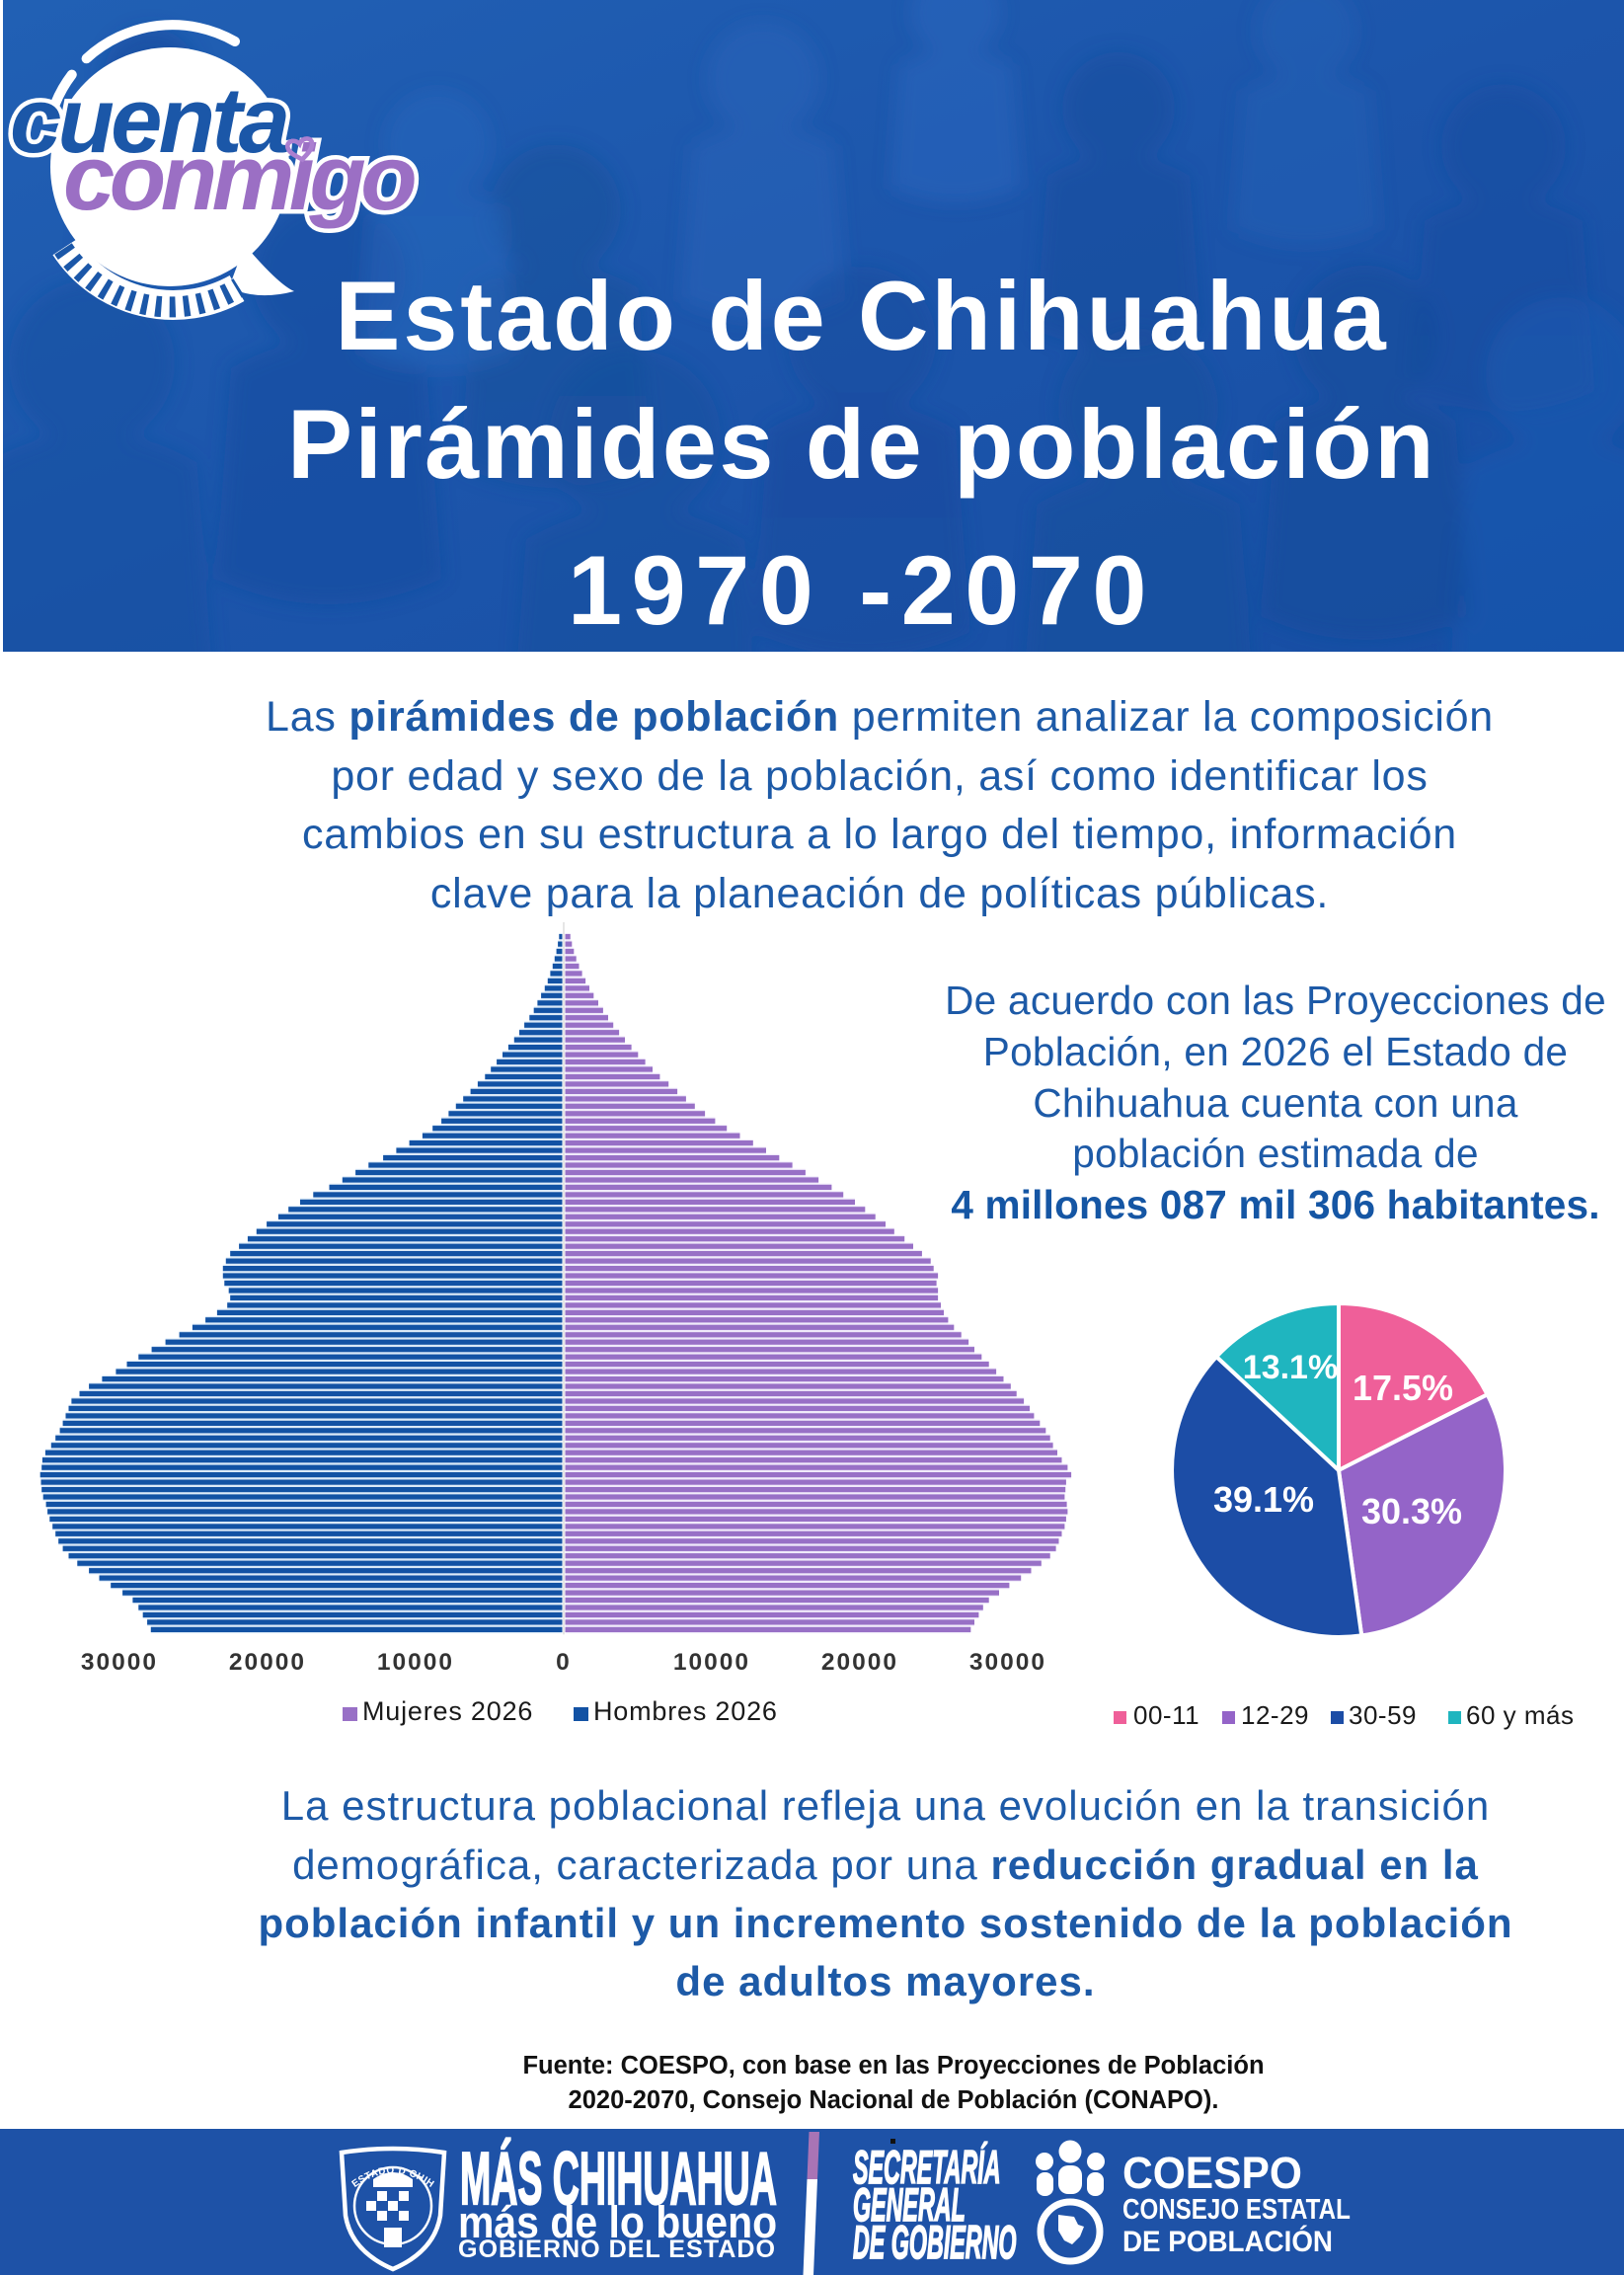 The width and height of the screenshot is (1624, 2275). I want to click on svg-text: cuenta, so click(149, 120).